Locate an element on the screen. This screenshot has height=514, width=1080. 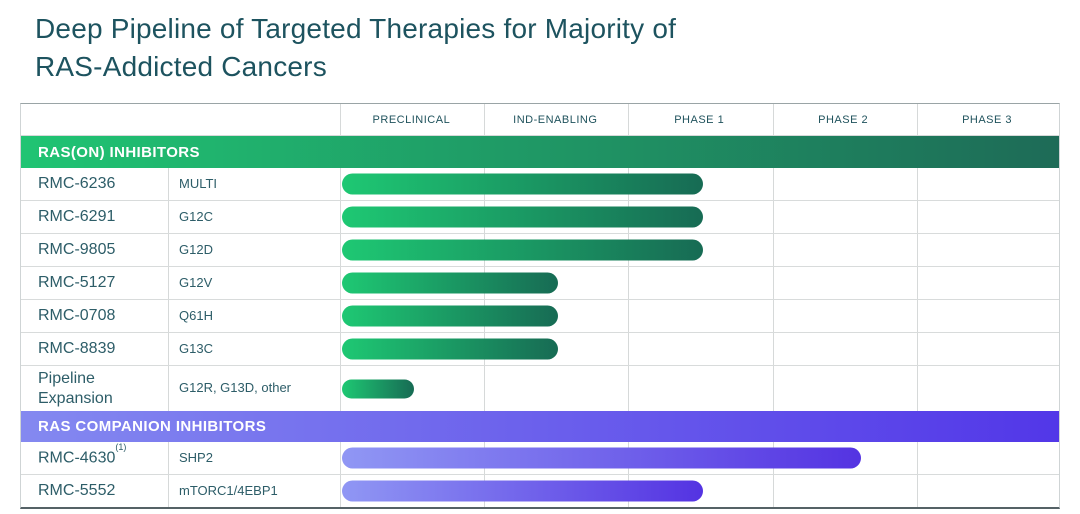
section-header-ras-on-inhibitors: RAS(ON) INHIBITORS is located at coordinates (540, 152).